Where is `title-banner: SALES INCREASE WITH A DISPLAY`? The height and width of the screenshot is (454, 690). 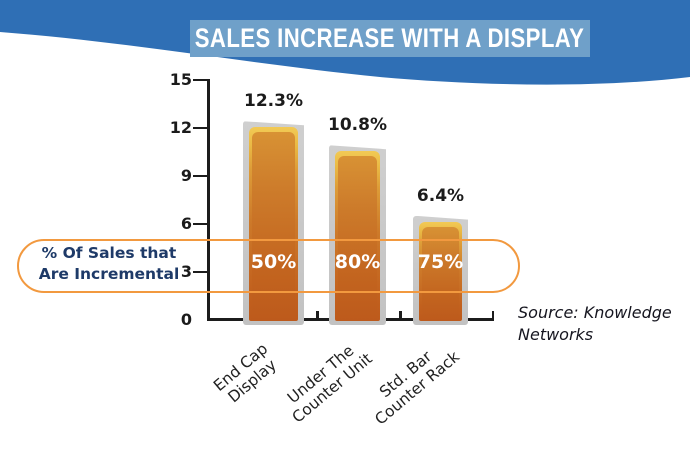 title-banner: SALES INCREASE WITH A DISPLAY is located at coordinates (390, 38).